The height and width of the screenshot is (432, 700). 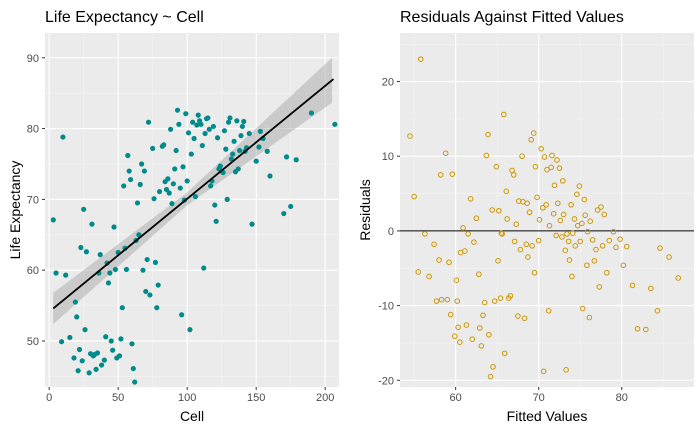 What do you see at coordinates (118, 398) in the screenshot?
I see `x-tick-label: 50` at bounding box center [118, 398].